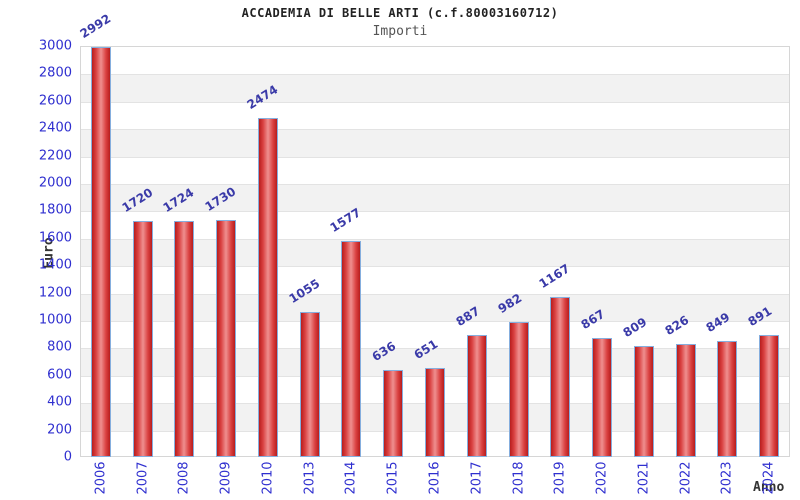 Image resolution: width=800 pixels, height=500 pixels. I want to click on y-tick-label: 3000, so click(55, 46).